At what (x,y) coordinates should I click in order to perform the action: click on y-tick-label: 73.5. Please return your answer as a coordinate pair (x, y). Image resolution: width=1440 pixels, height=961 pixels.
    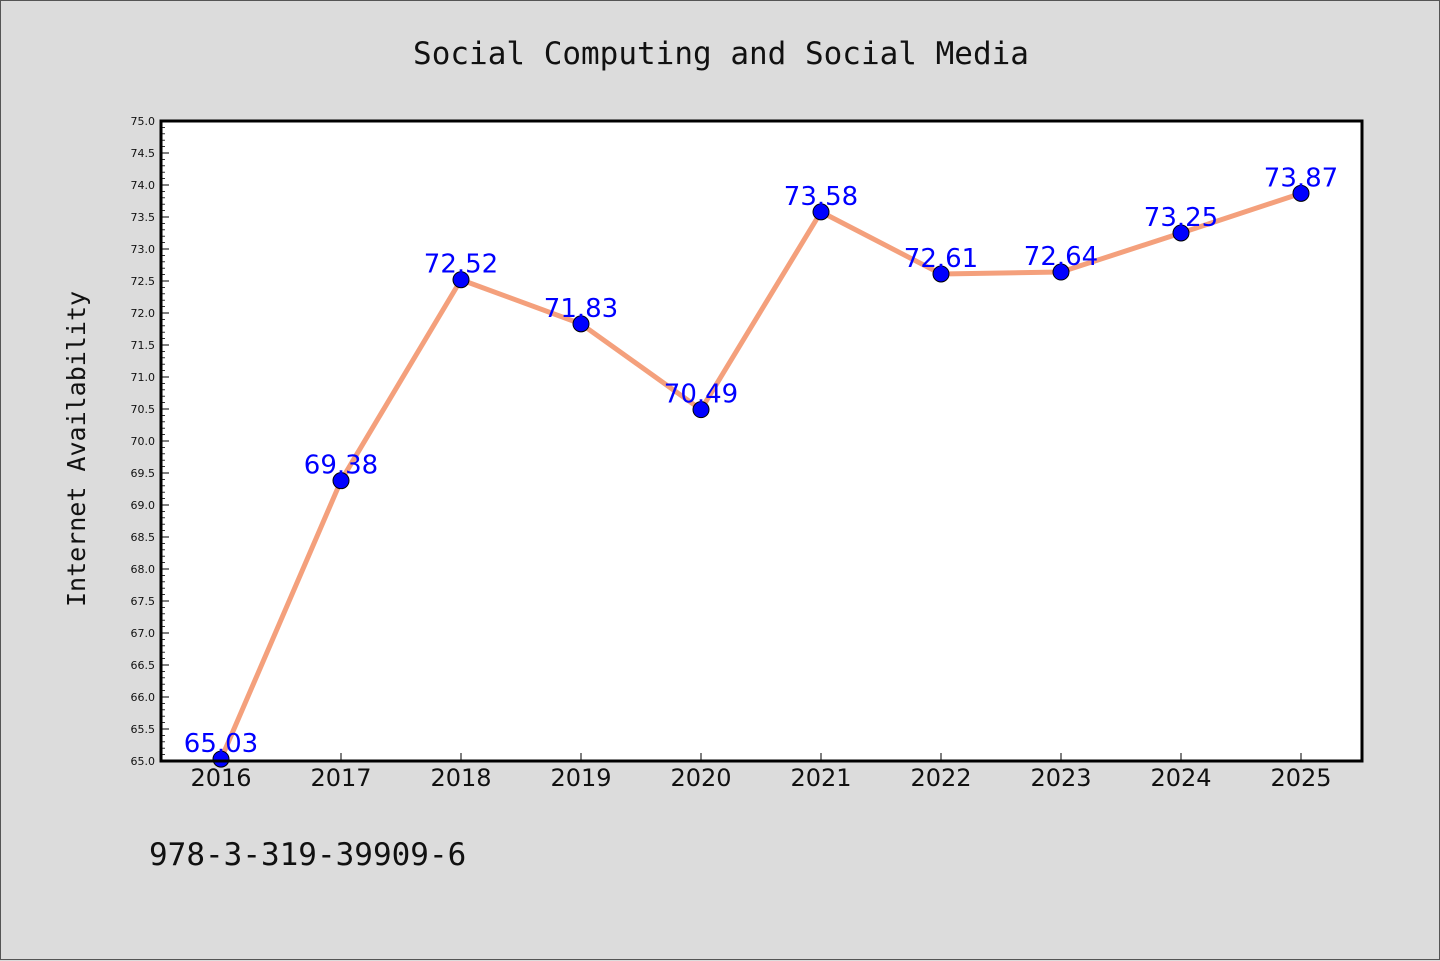
    Looking at the image, I should click on (143, 217).